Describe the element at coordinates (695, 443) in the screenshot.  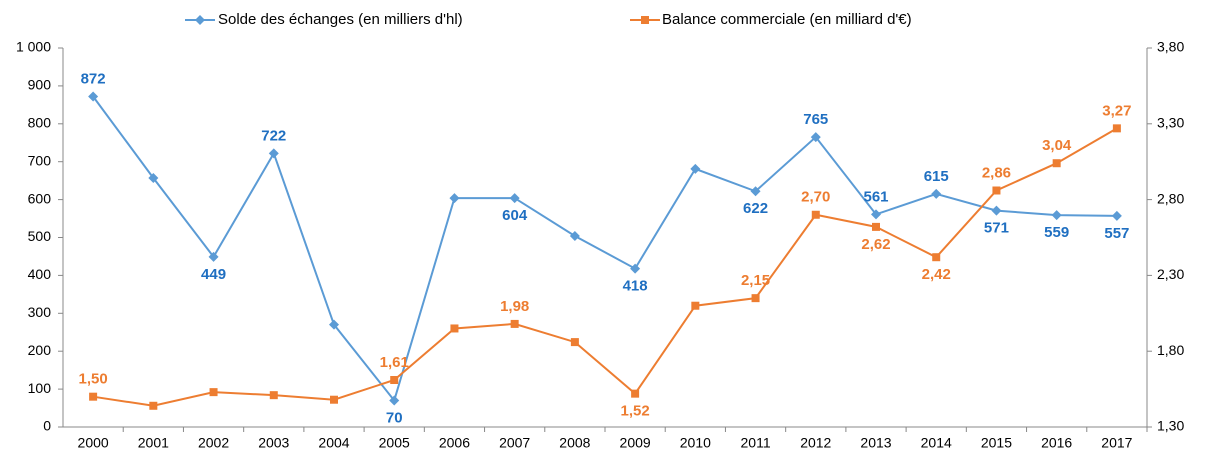
I see `x-tick-label: 2010` at that location.